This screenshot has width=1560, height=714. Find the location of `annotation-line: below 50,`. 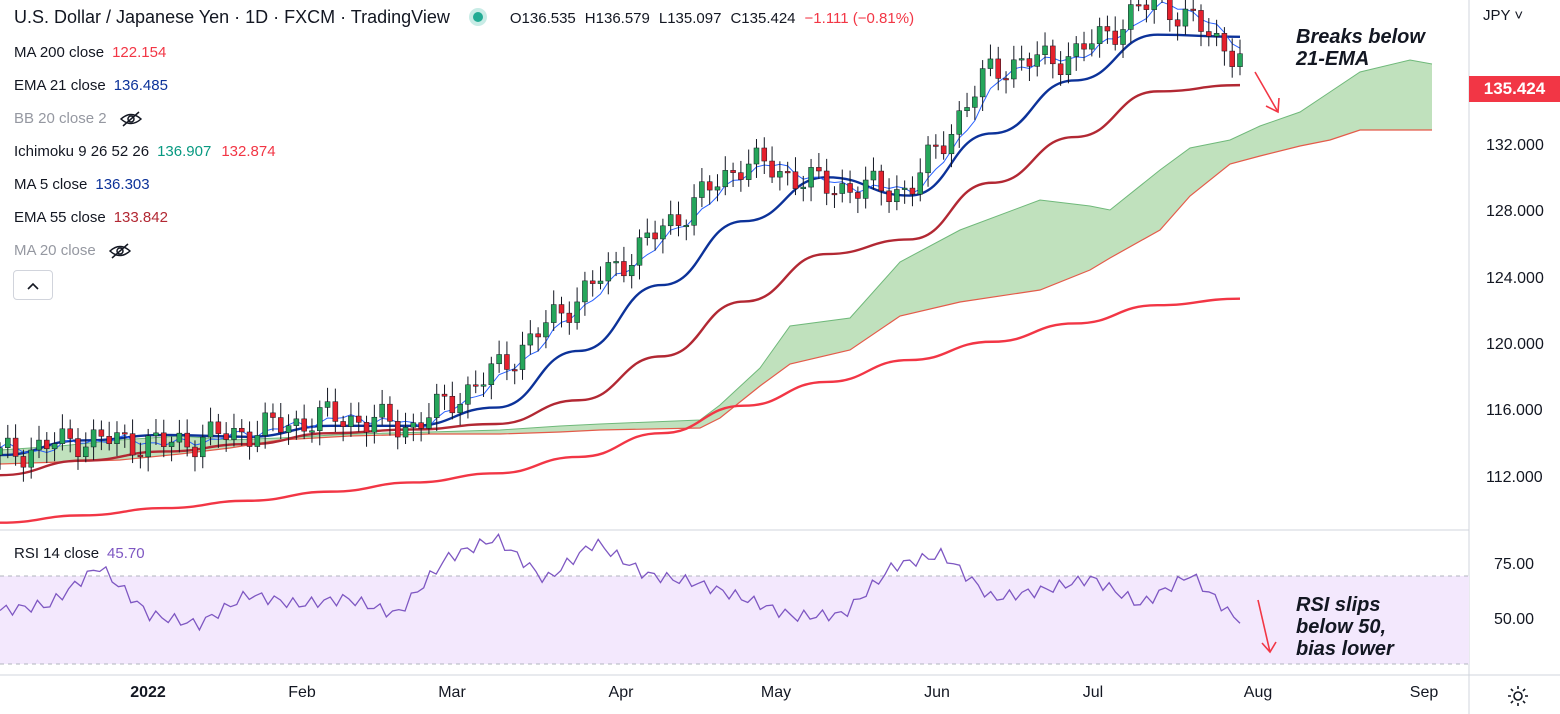

annotation-line: below 50, is located at coordinates (1341, 627).